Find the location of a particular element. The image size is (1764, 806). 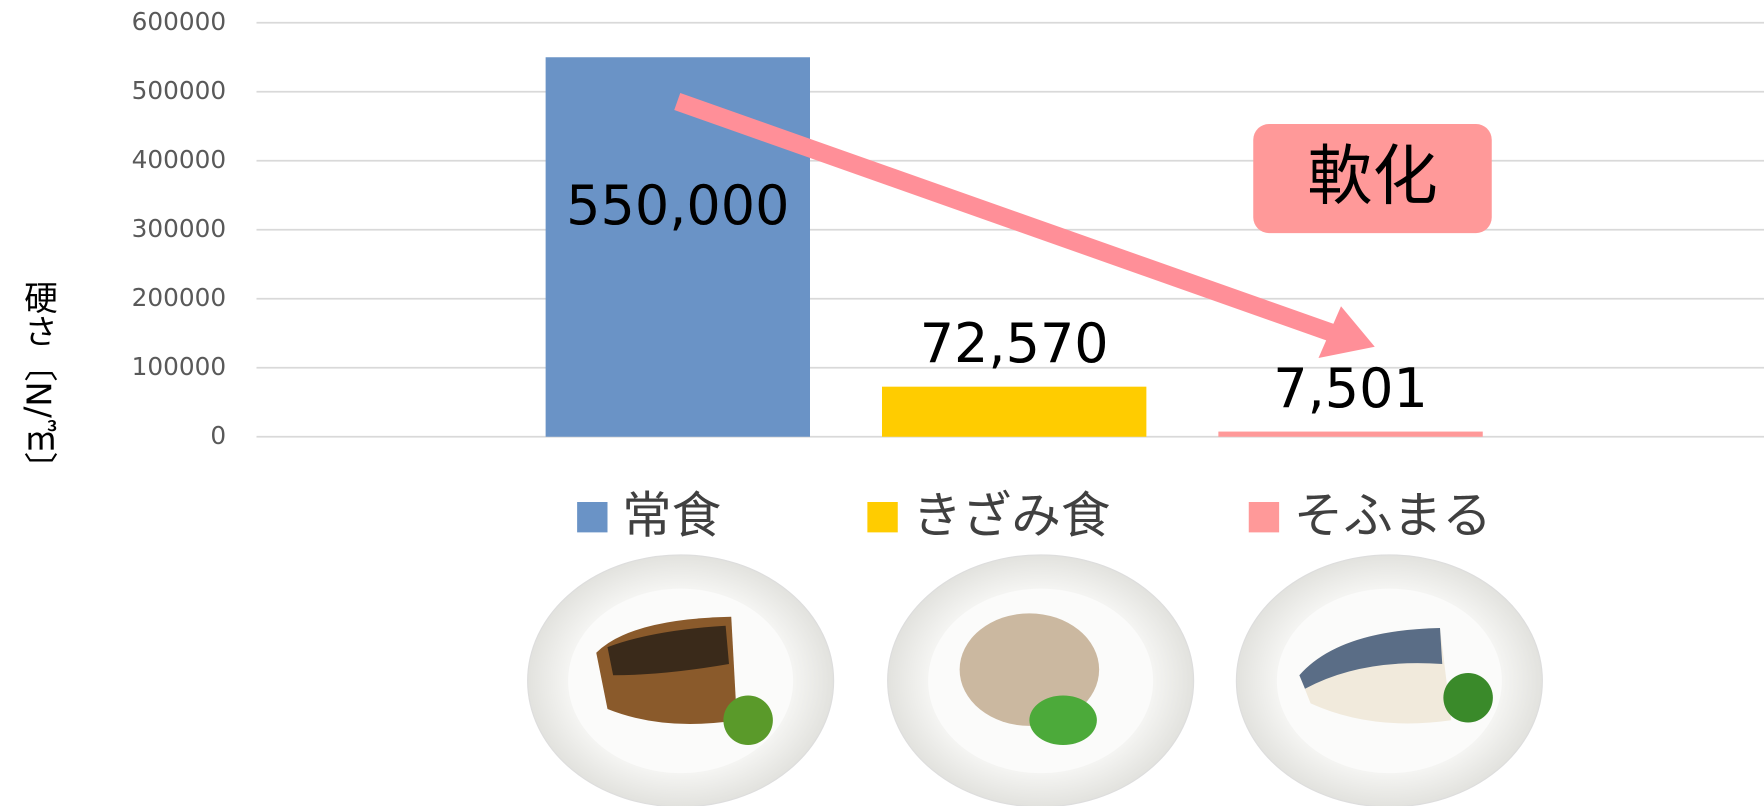

y-axis-label: 硬さ〔N/㎥〕 is located at coordinates (38, 382).